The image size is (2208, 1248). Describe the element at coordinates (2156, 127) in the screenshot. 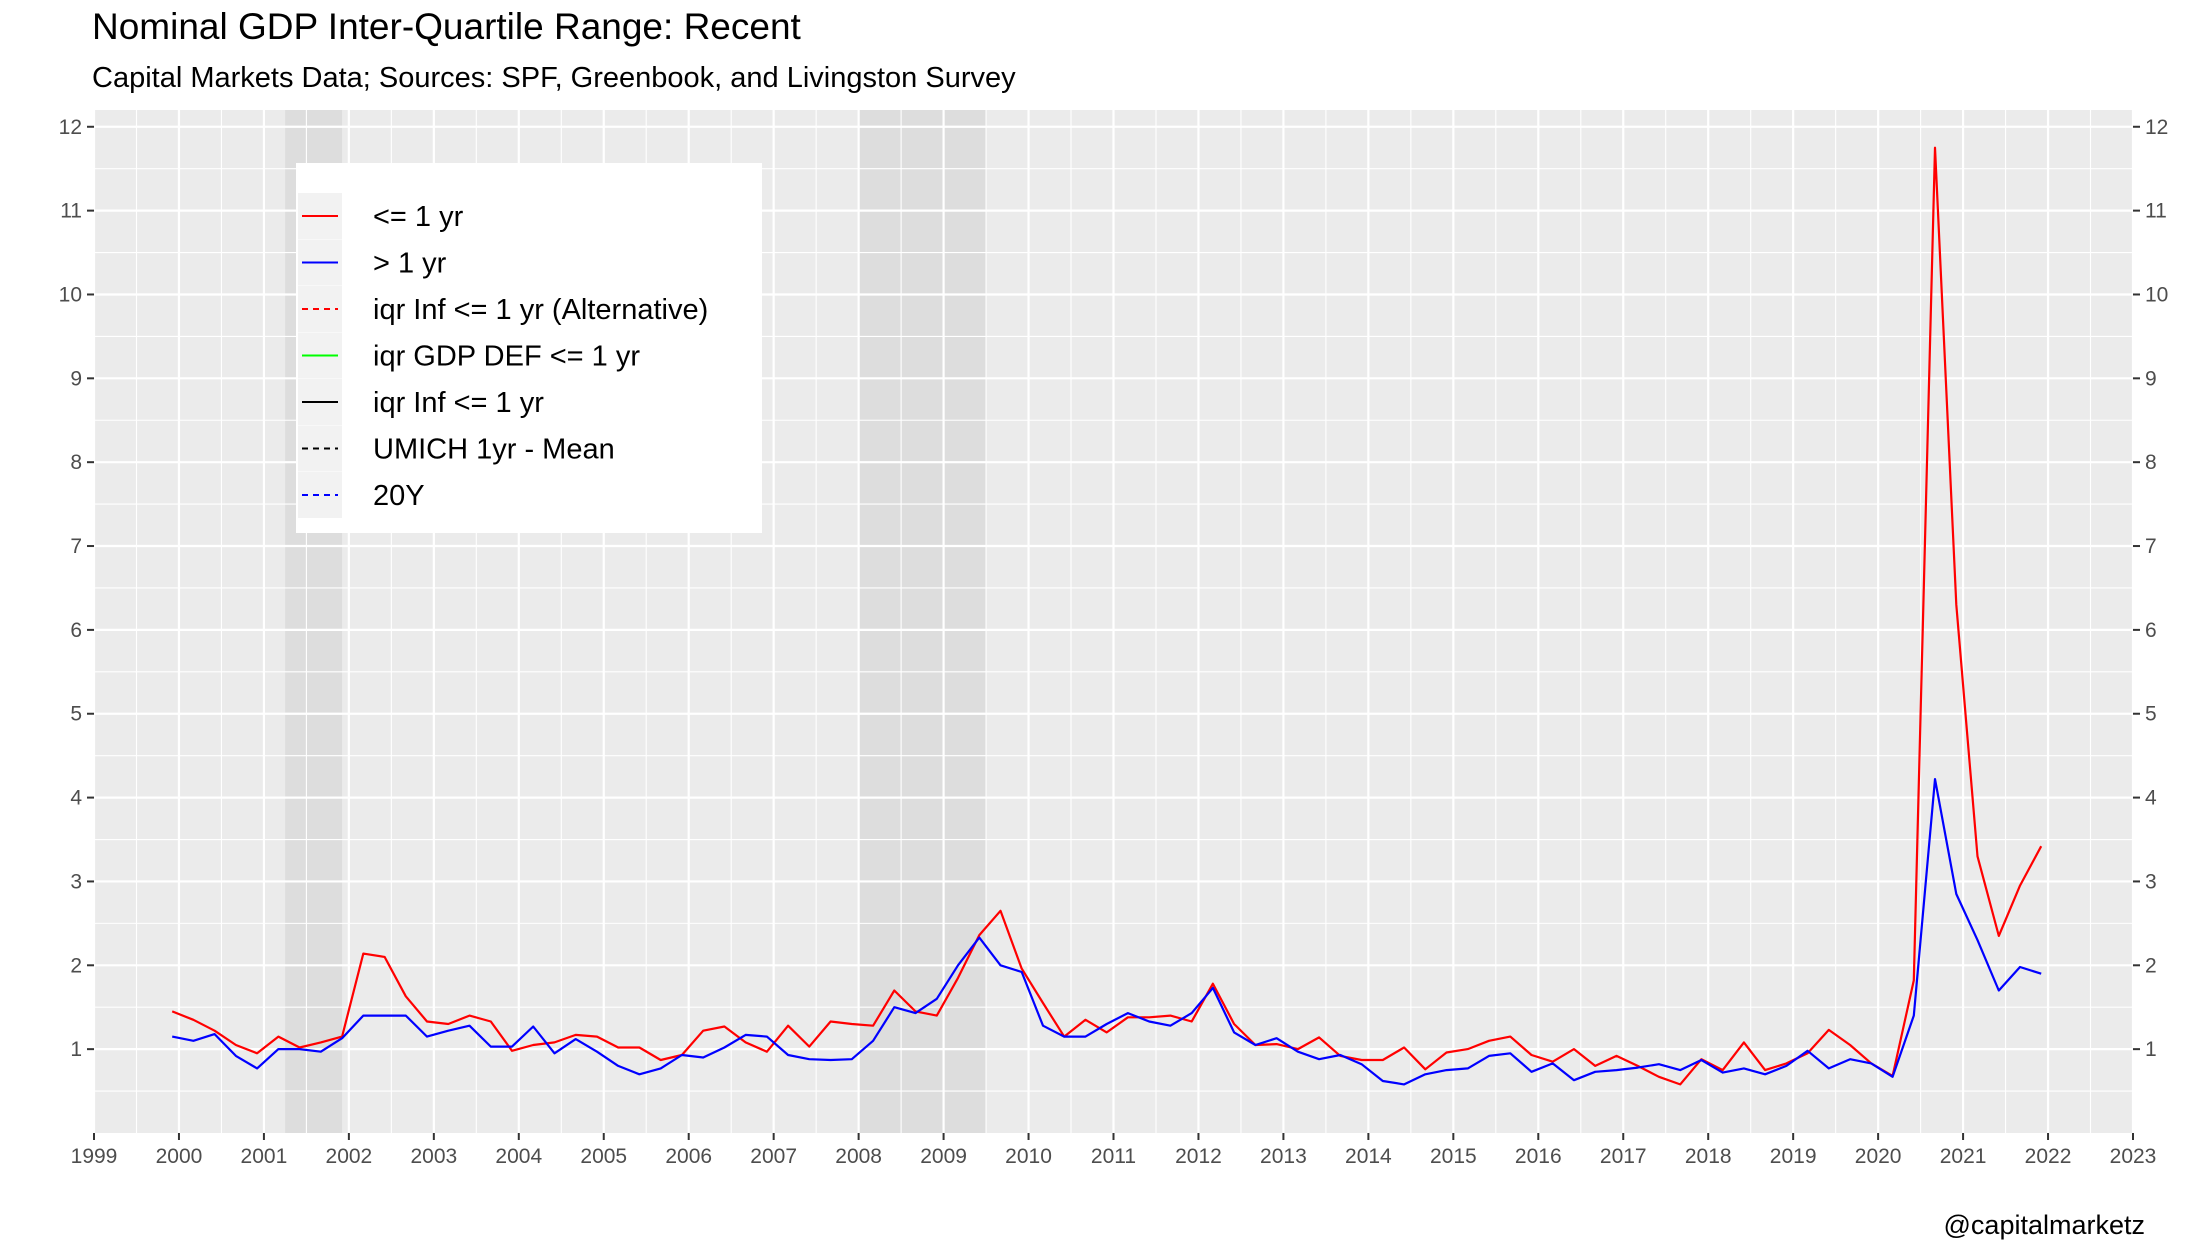

I see `y-tick-label-right: 12` at that location.